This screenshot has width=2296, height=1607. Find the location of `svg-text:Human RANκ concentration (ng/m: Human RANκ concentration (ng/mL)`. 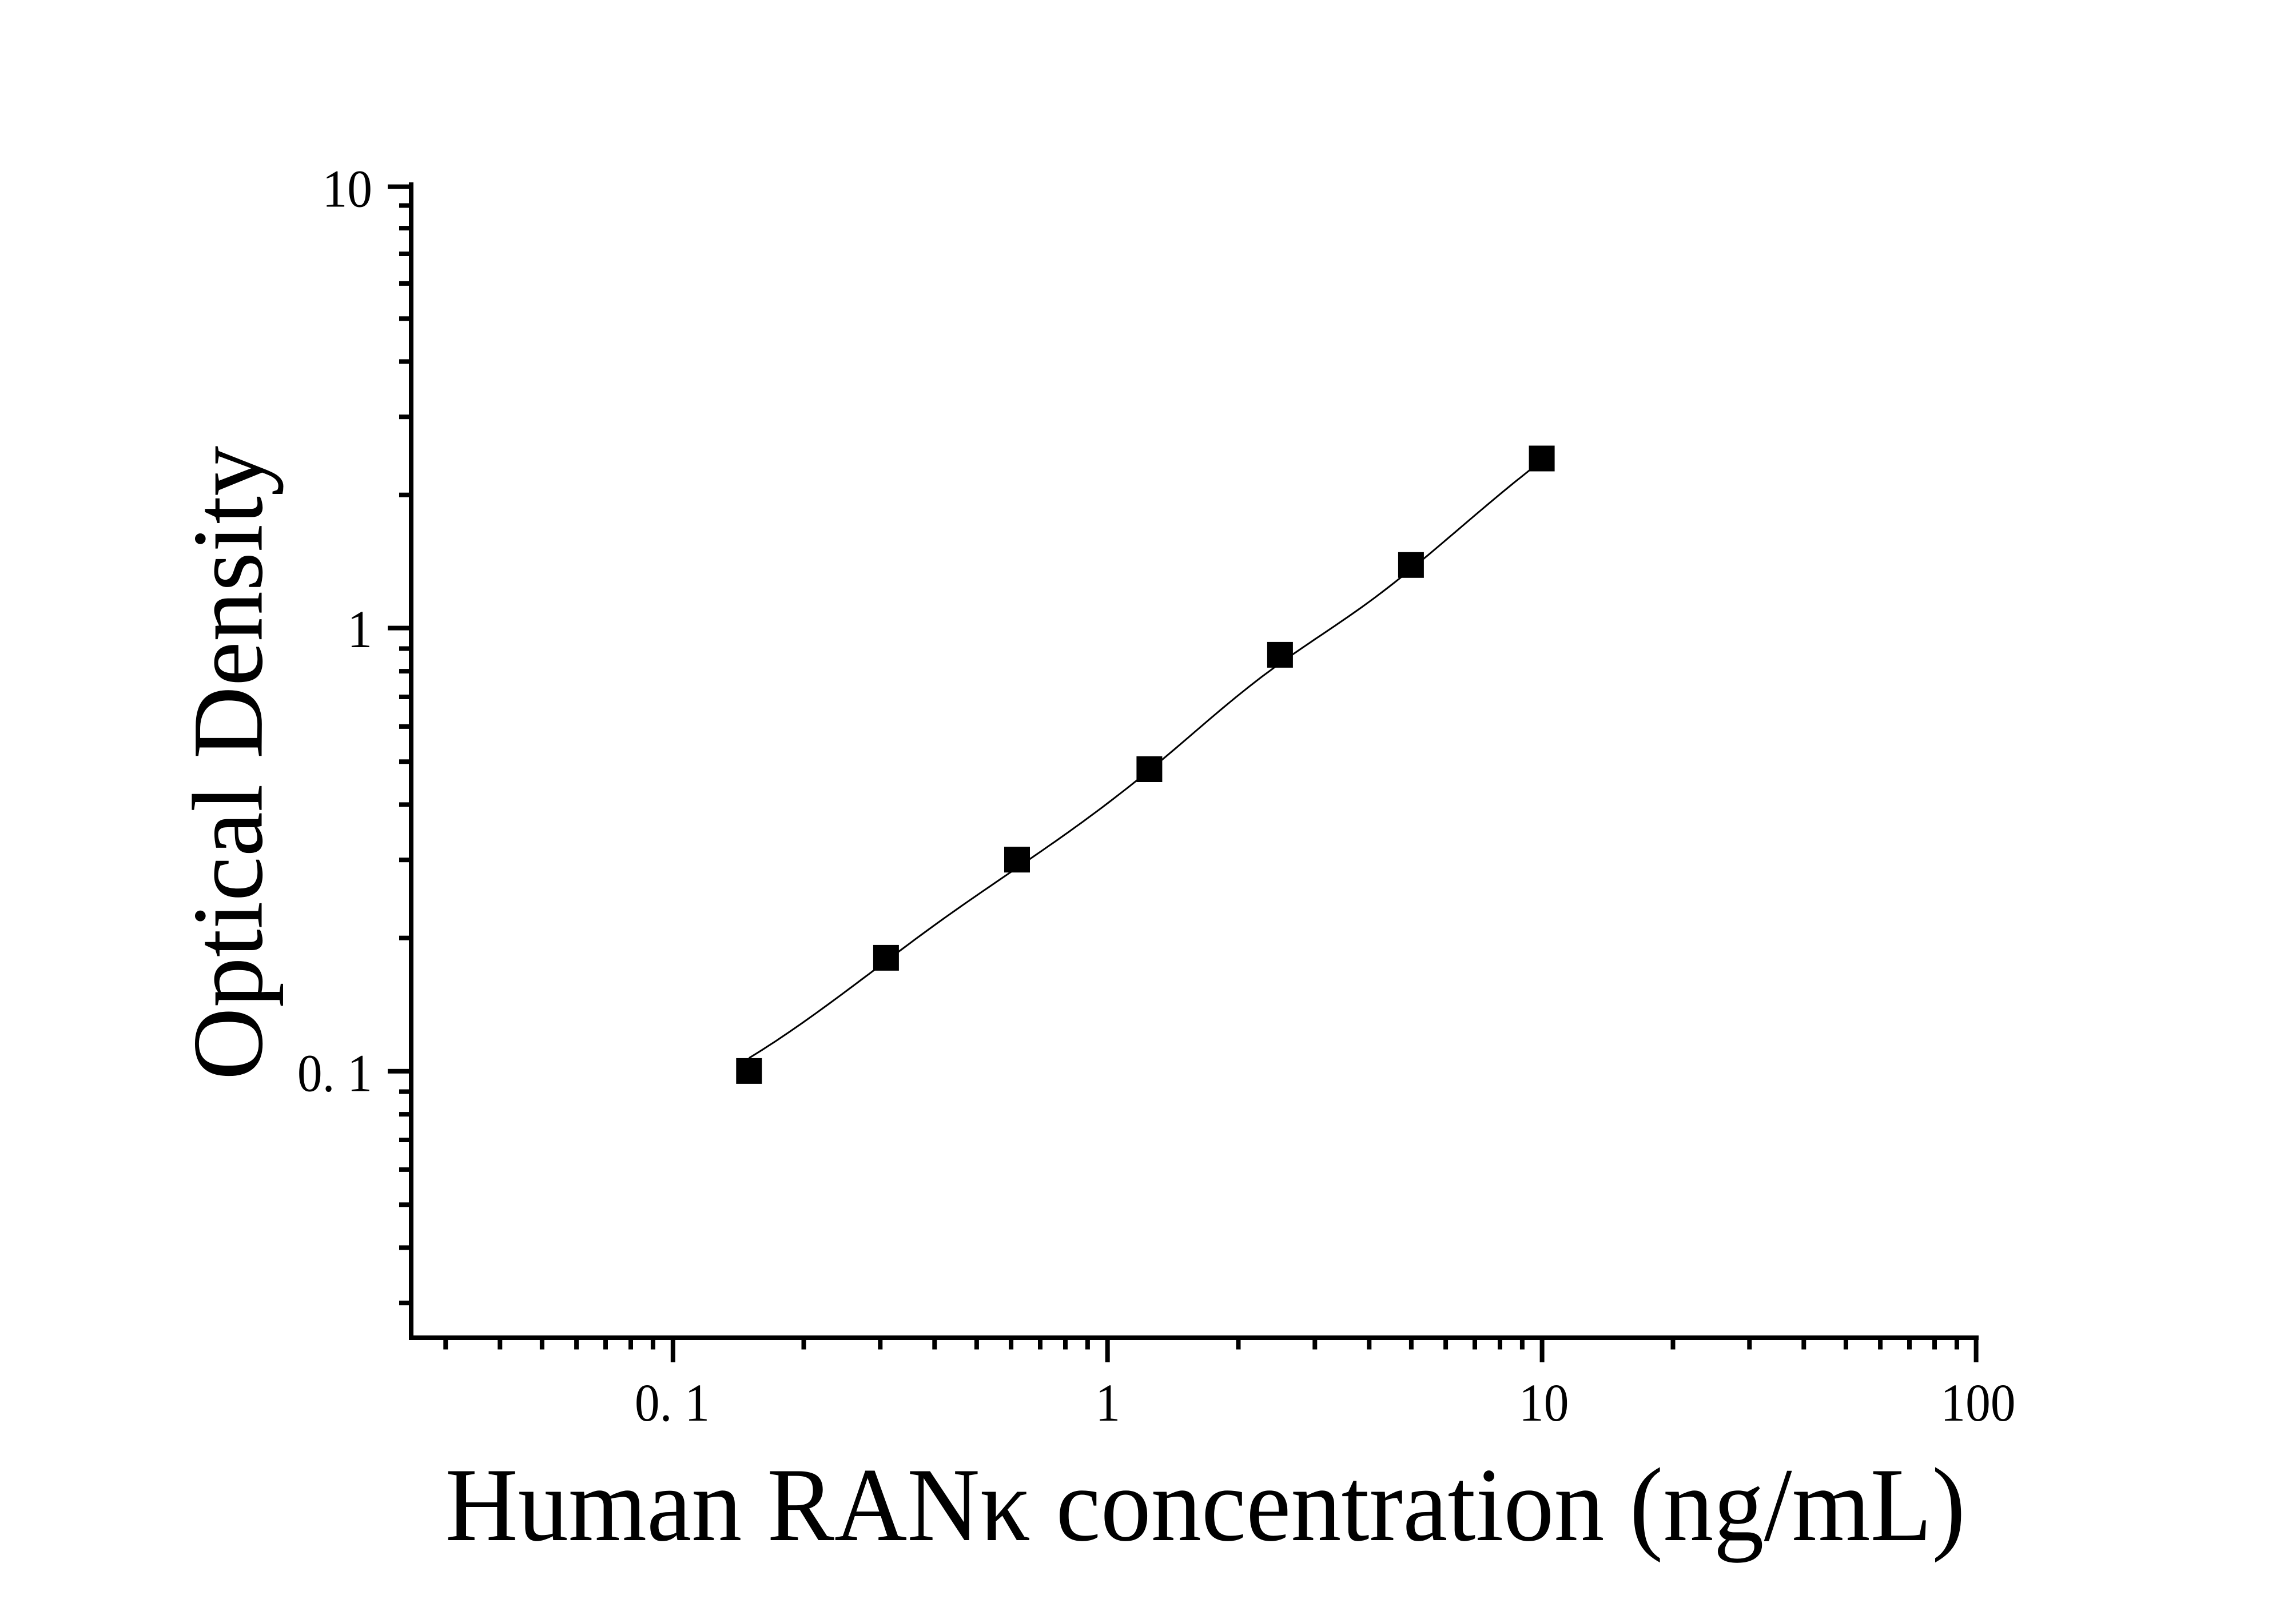

svg-text:Human RANκ concentration (ng/m: Human RANκ concentration (ng/mL) is located at coordinates (1205, 1504).